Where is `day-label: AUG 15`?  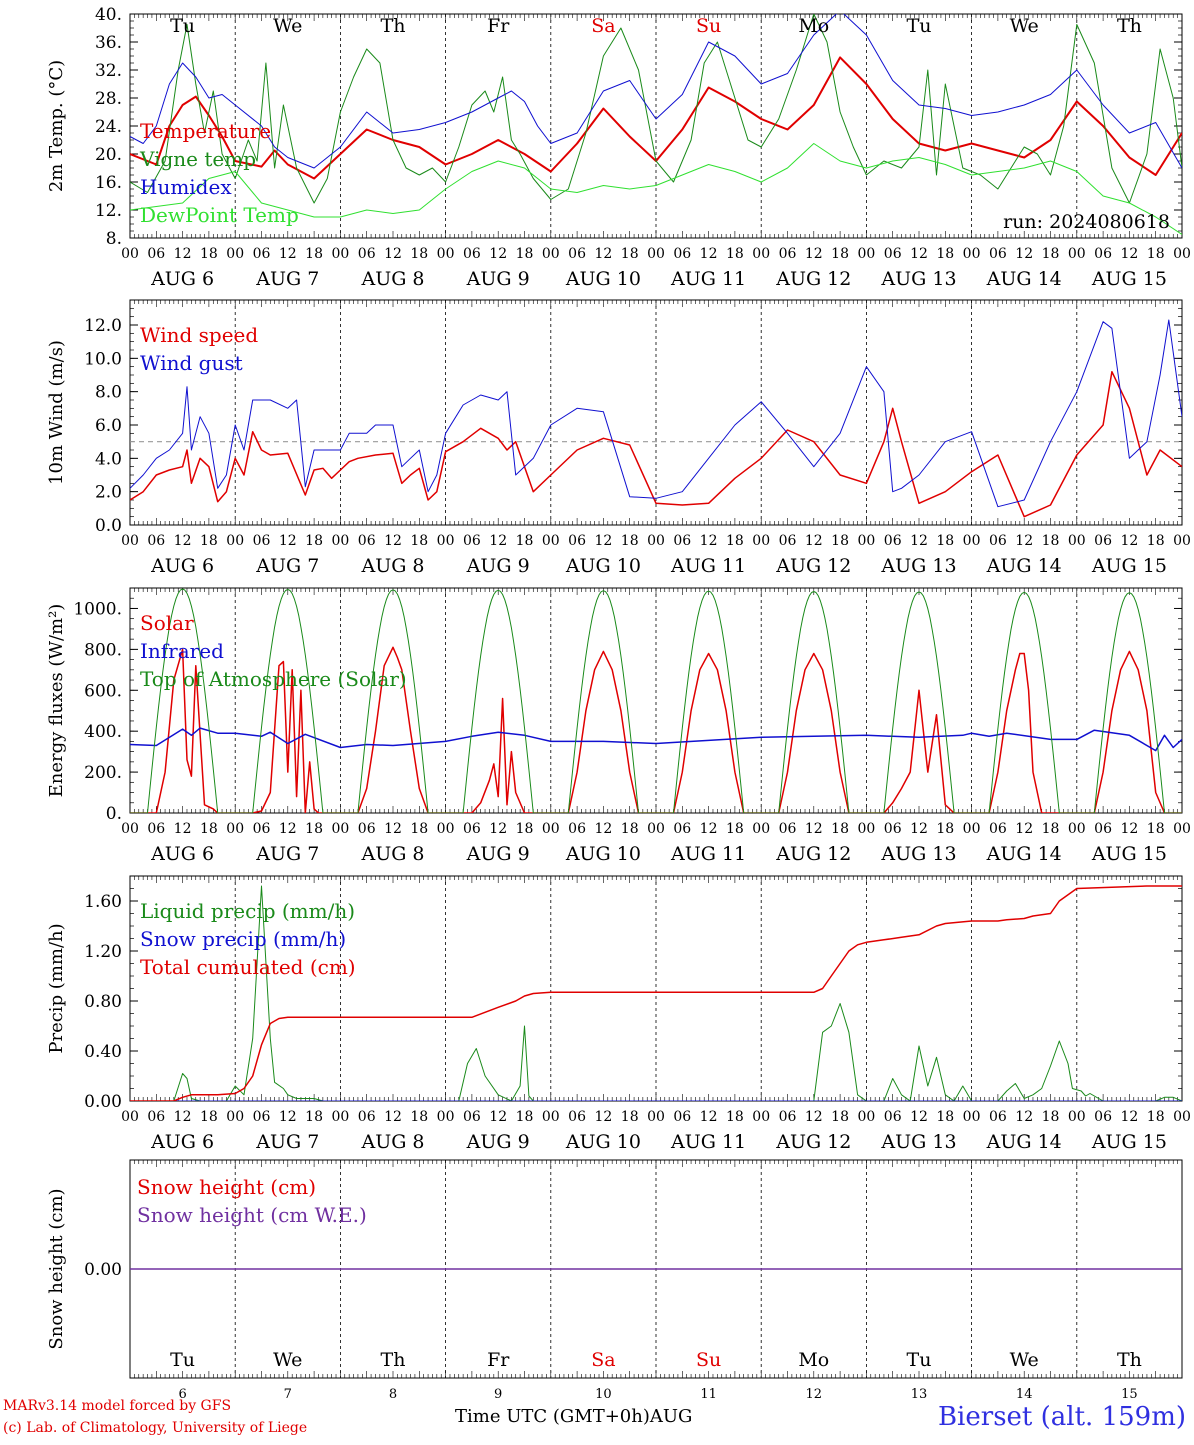
day-label: AUG 15 is located at coordinates (1129, 854).